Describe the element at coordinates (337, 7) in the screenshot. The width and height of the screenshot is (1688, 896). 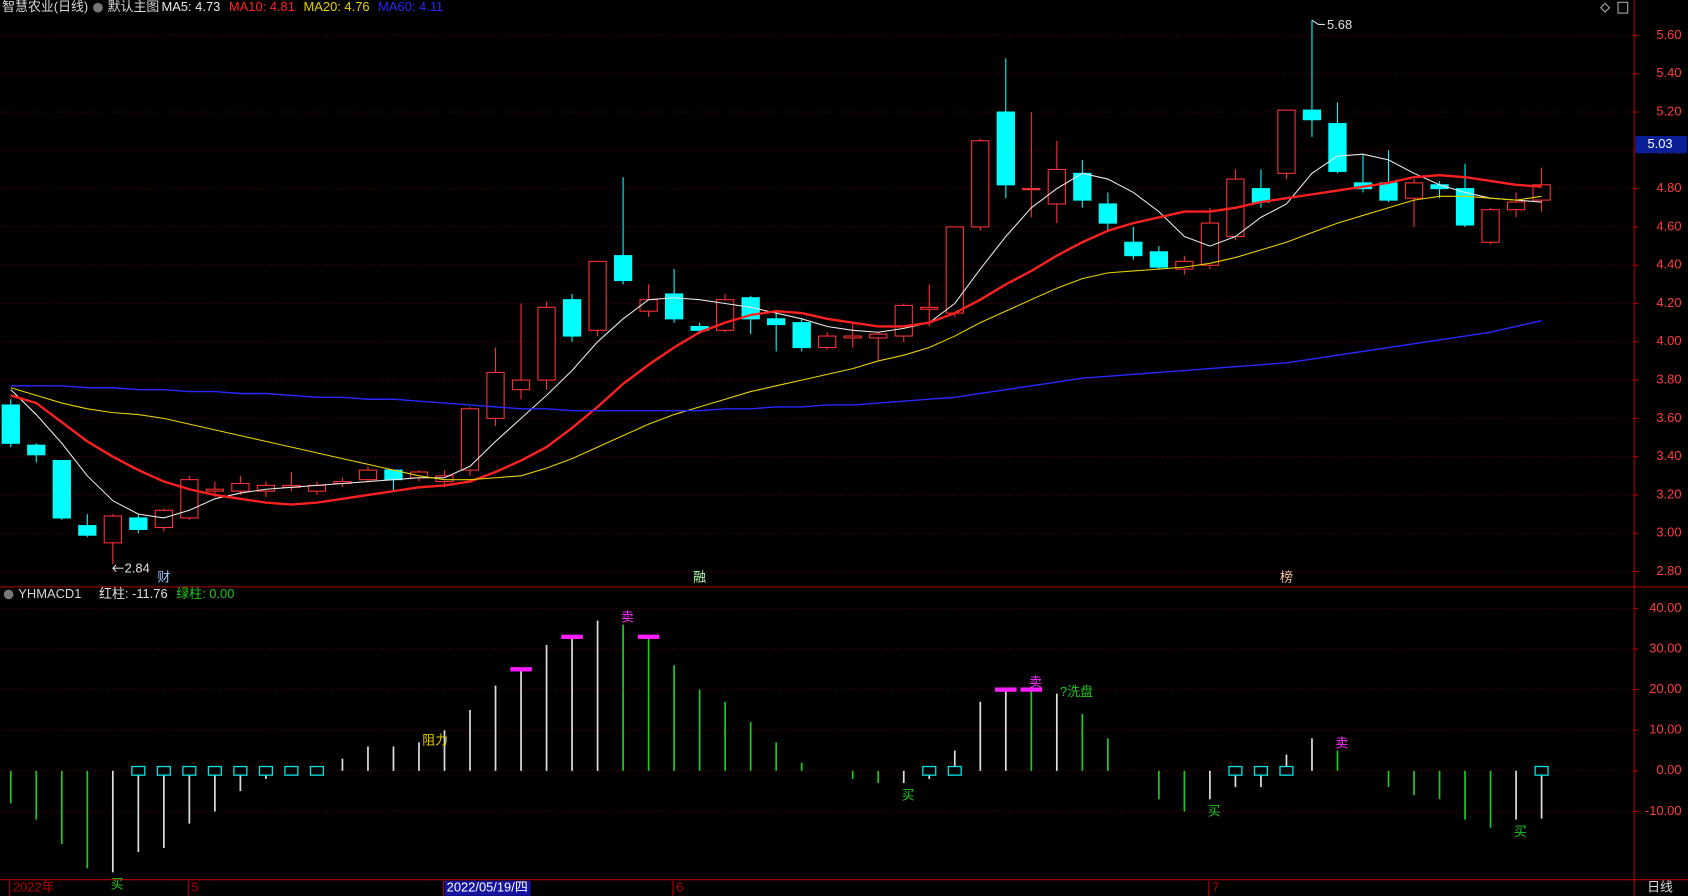
I see `legend-entry: MA20: 4.76` at that location.